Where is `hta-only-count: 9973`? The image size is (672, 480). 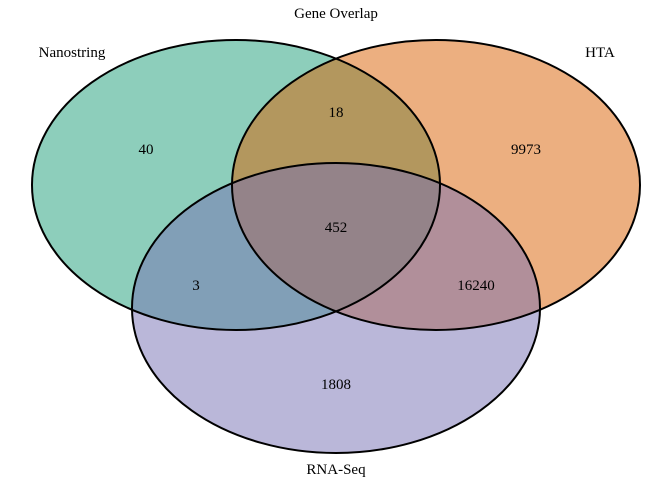
hta-only-count: 9973 is located at coordinates (526, 150).